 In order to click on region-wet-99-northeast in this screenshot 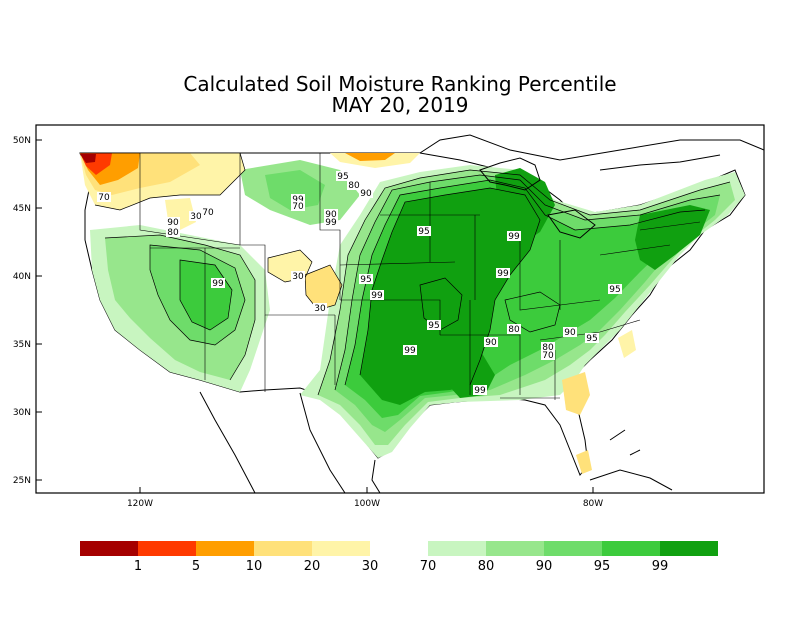, I will do `click(672, 237)`.